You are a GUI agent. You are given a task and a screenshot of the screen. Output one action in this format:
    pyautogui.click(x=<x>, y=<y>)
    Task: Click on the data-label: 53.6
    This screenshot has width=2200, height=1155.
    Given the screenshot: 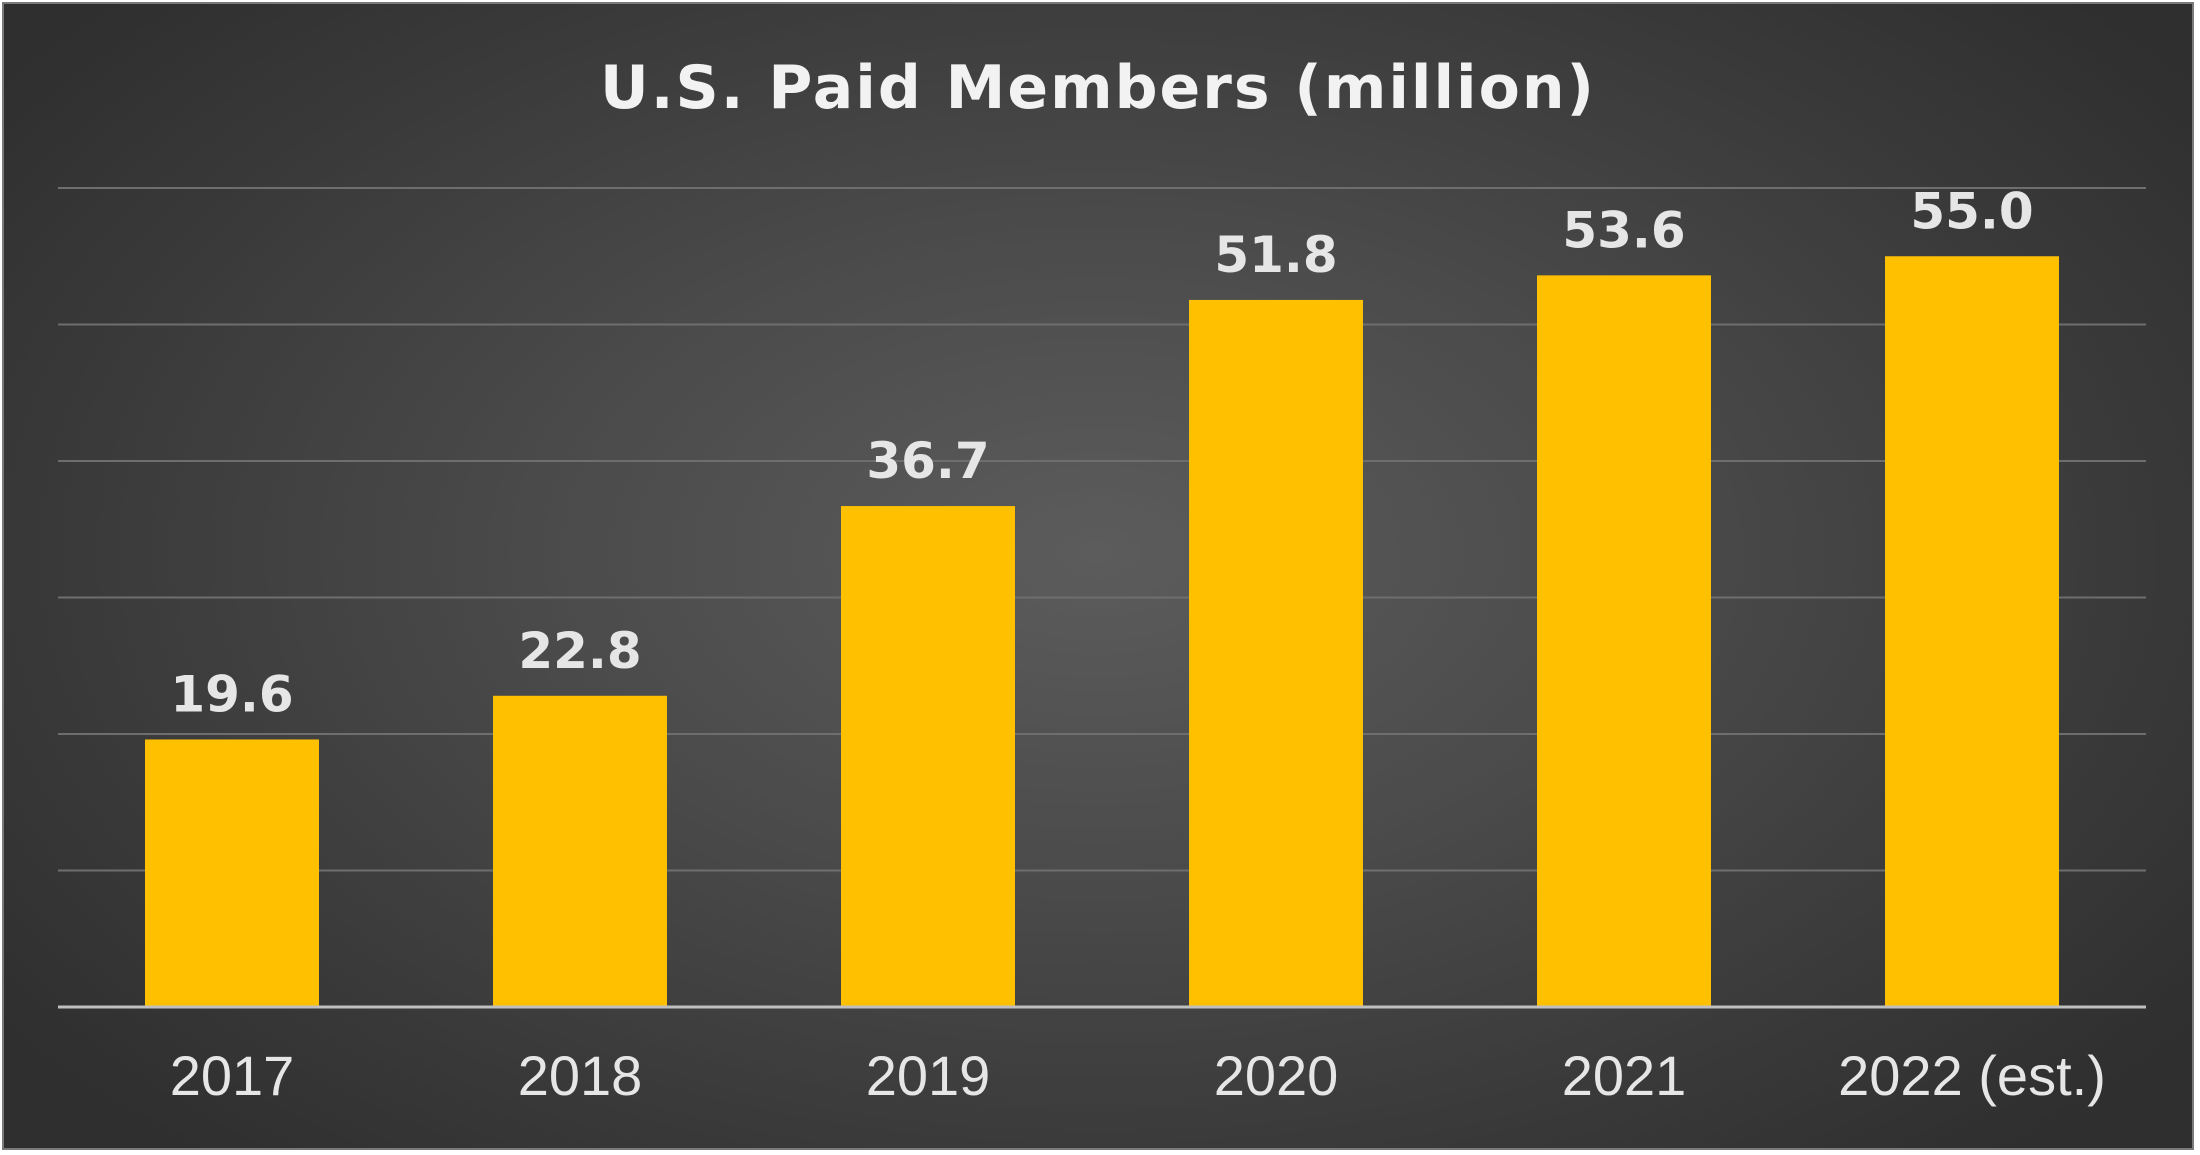 What is the action you would take?
    pyautogui.click(x=1623, y=230)
    